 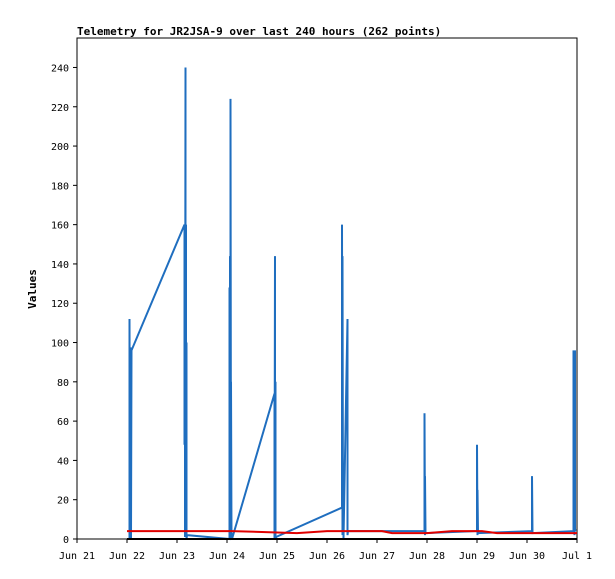 What do you see at coordinates (63, 501) in the screenshot?
I see `y-tick-label: 20` at bounding box center [63, 501].